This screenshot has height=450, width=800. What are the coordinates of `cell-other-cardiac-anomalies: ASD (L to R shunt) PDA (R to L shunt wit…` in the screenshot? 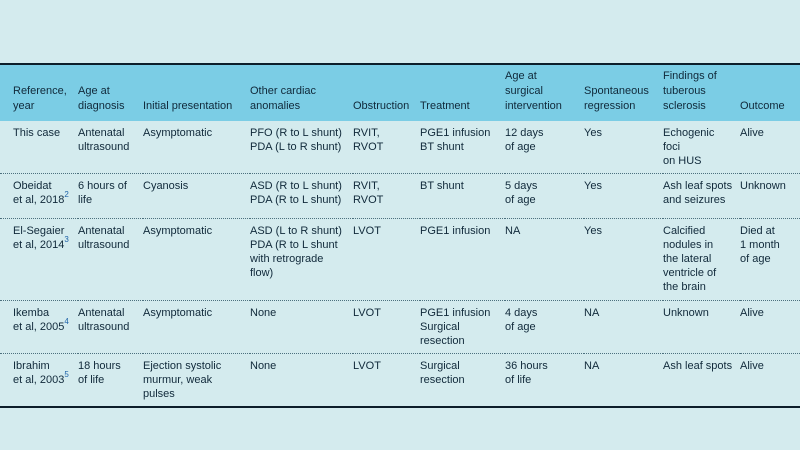 It's located at (301, 259).